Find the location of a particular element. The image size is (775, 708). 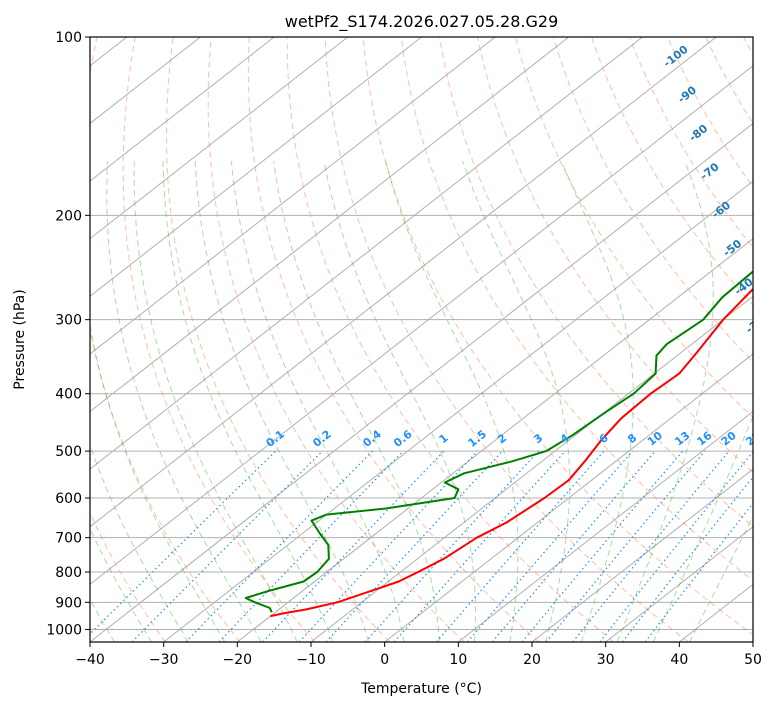

x-tick-label: 30 is located at coordinates (606, 660).